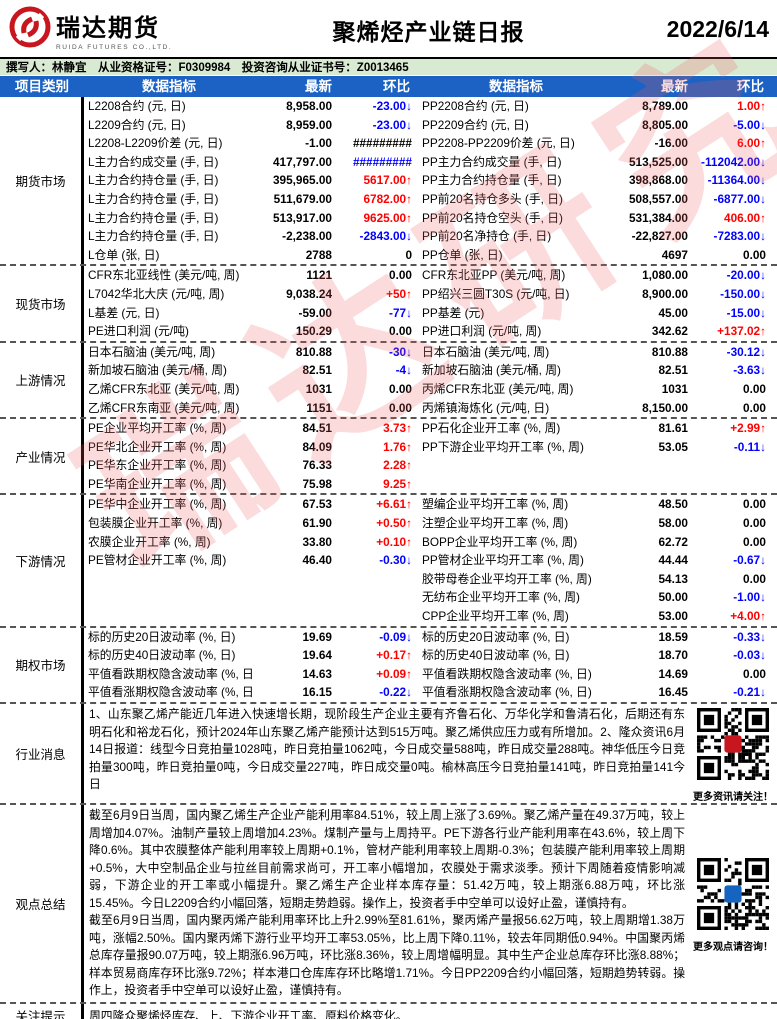 The height and width of the screenshot is (1019, 777). I want to click on indicator-name: L2209合约 (元, 日), so click(137, 124).